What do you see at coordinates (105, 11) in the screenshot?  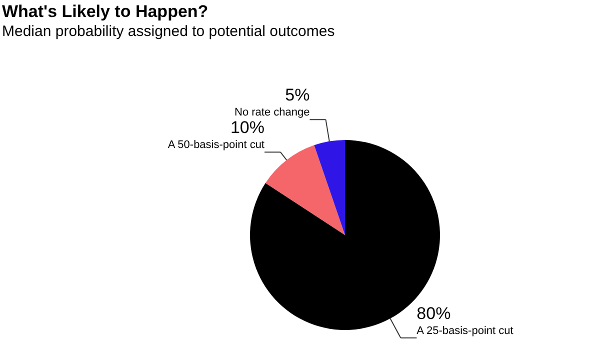 I see `chart-title: What's Likely to Happen?` at bounding box center [105, 11].